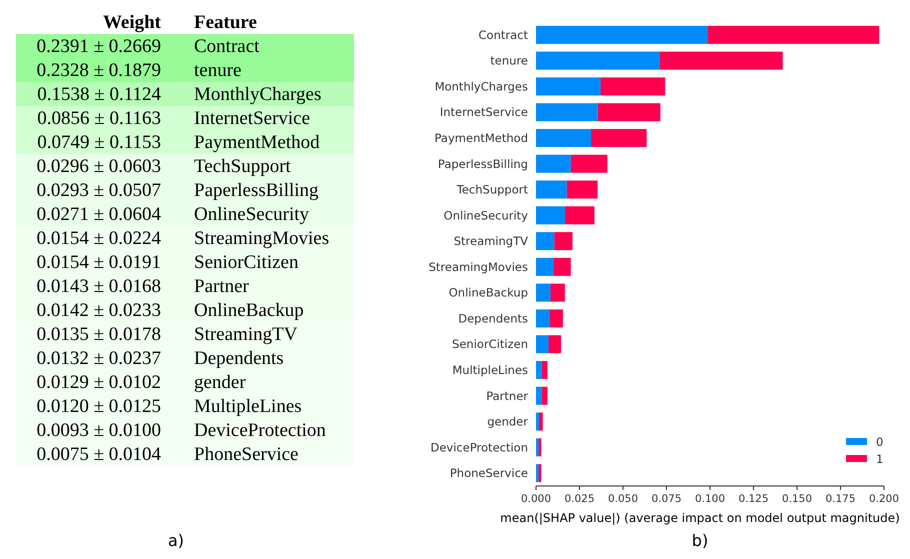 The width and height of the screenshot is (910, 559). Describe the element at coordinates (99, 142) in the screenshot. I see `text: 0.0749 ± 0.1153` at that location.